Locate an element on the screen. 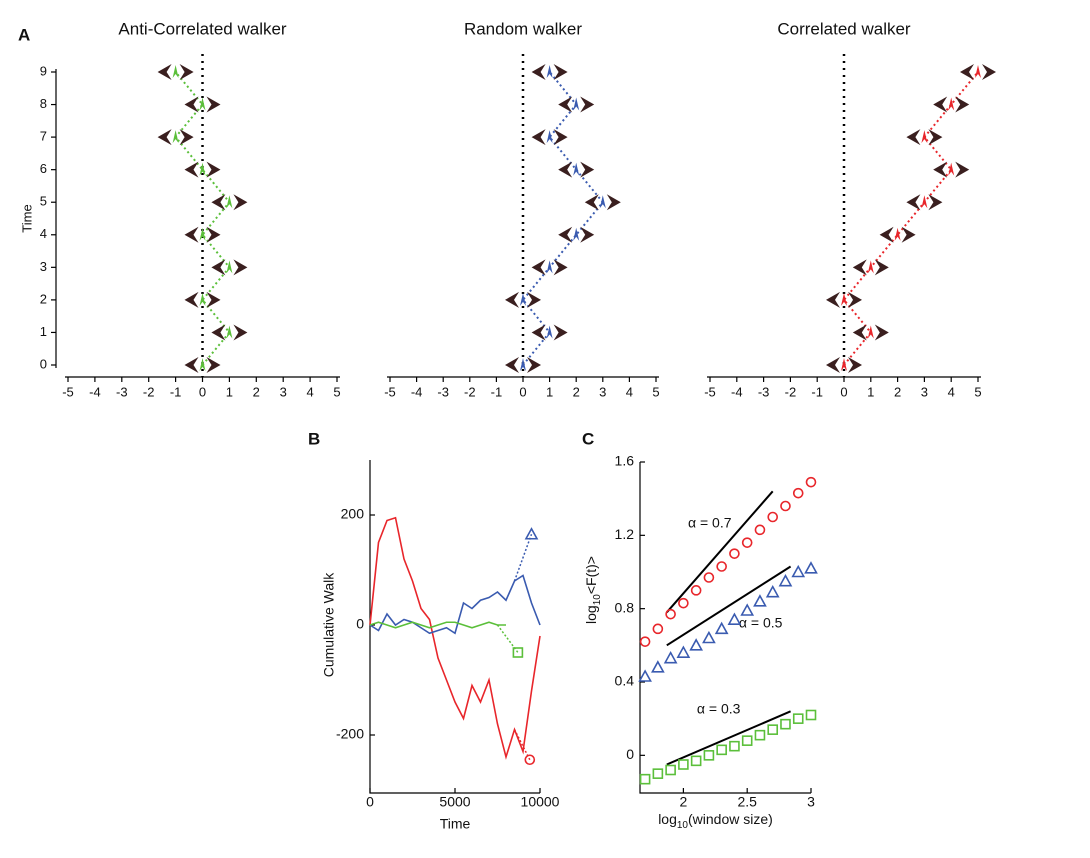 The width and height of the screenshot is (1090, 858). y-tick-label: 1.2 is located at coordinates (625, 534).